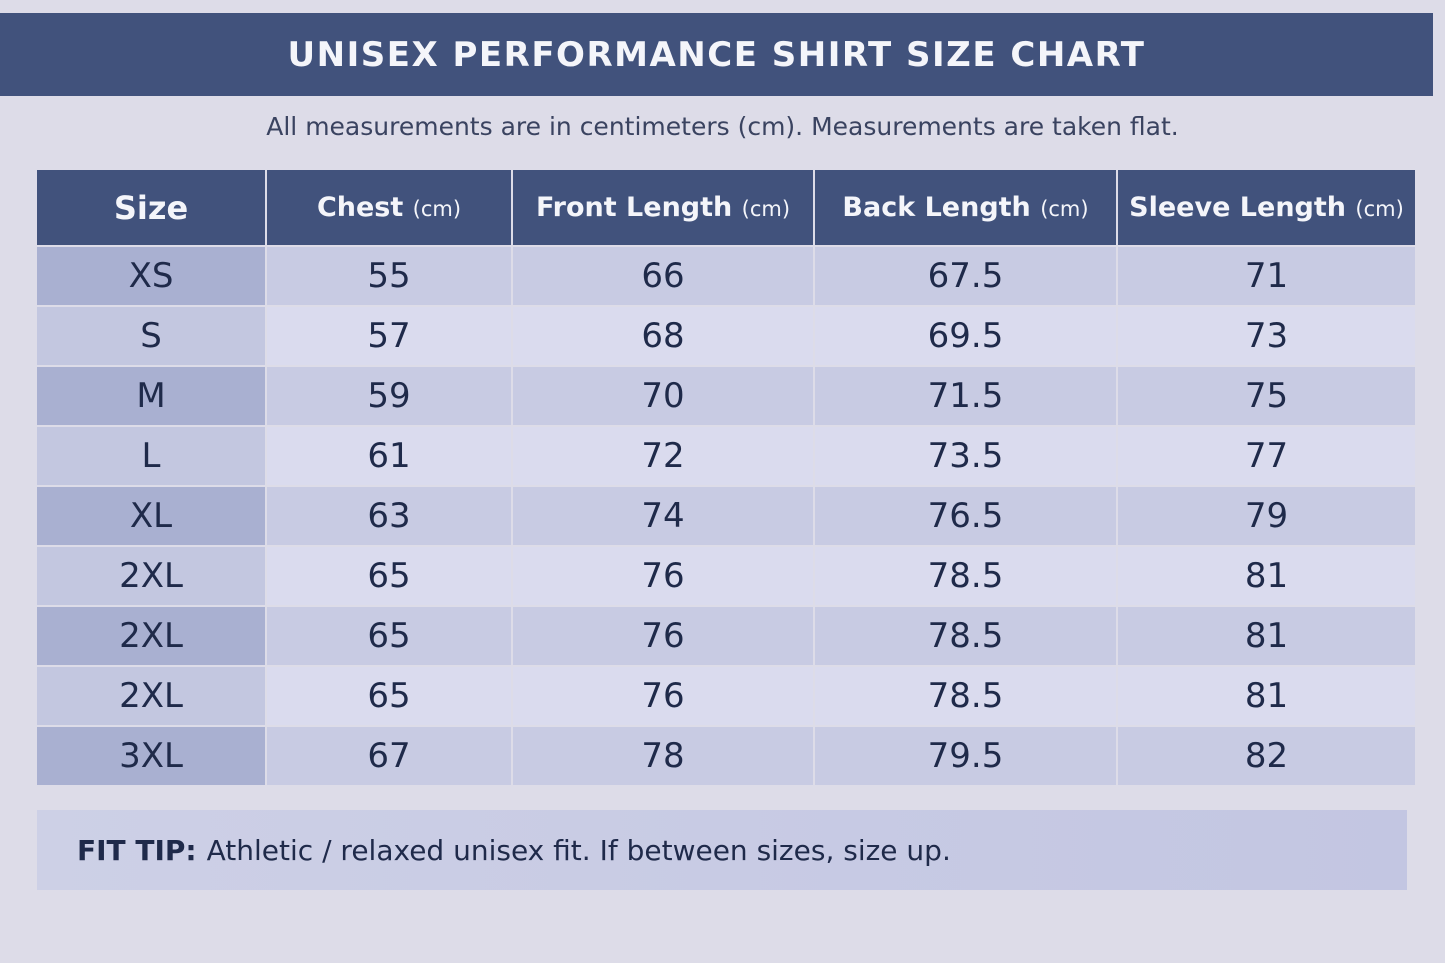 The height and width of the screenshot is (963, 1445). I want to click on measurement-cell: 75, so click(1266, 396).